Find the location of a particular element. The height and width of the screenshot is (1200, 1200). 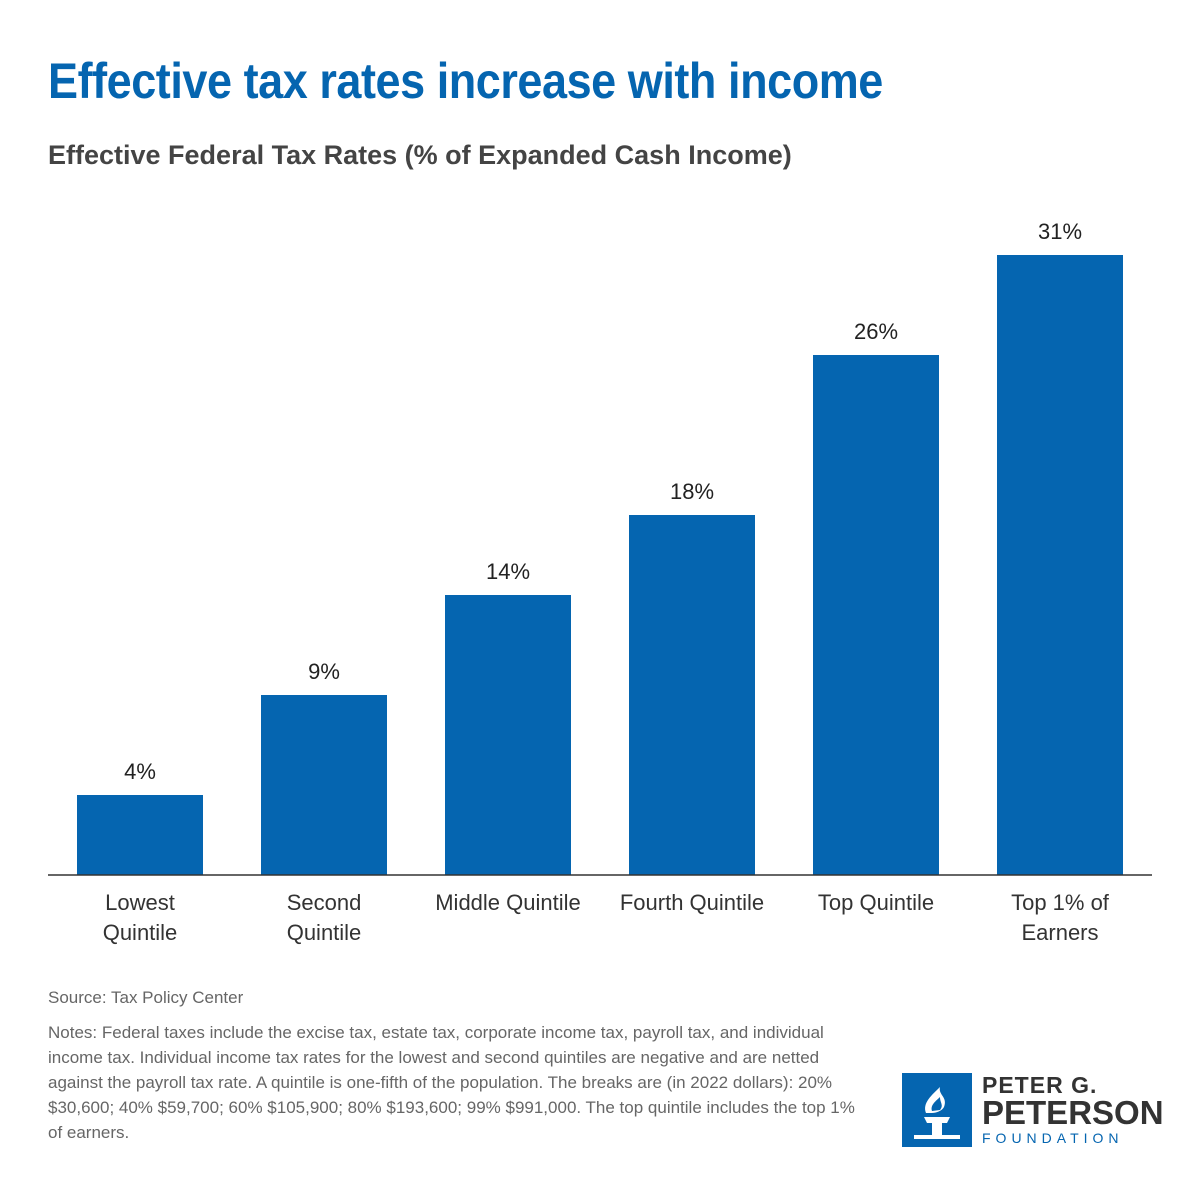

category-label-line: Middle Quintile is located at coordinates (508, 902).